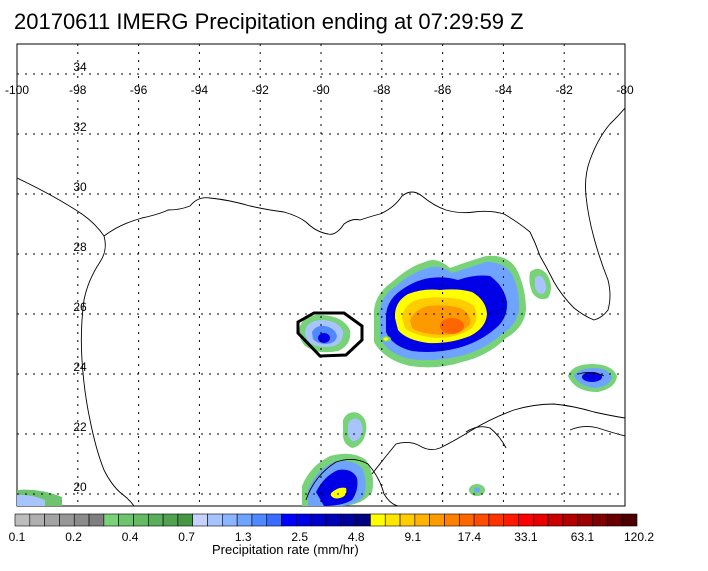  I want to click on colorbar-tick-label: 63.1, so click(583, 537).